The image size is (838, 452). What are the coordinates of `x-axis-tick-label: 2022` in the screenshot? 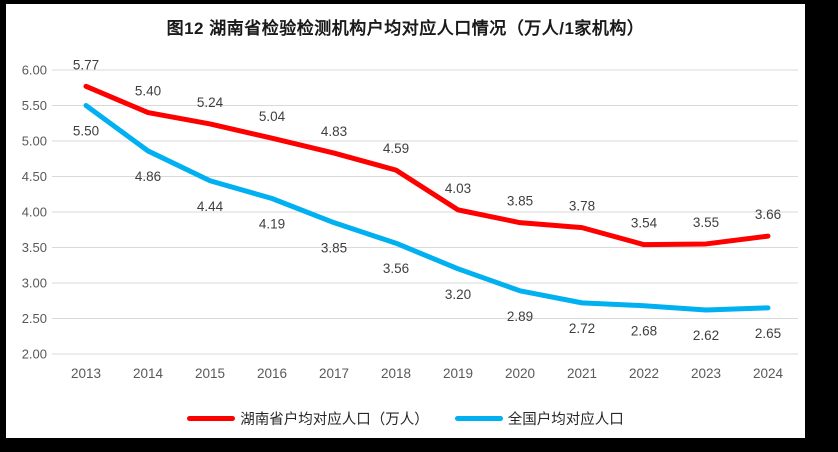 It's located at (644, 373).